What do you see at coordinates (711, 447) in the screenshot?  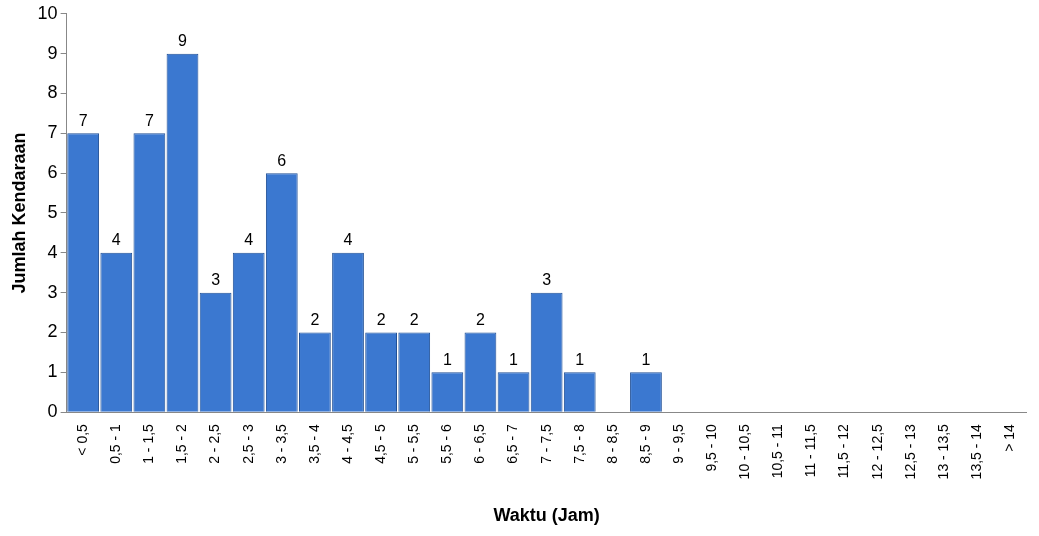 I see `x-tick-label: 9,5 - 10` at bounding box center [711, 447].